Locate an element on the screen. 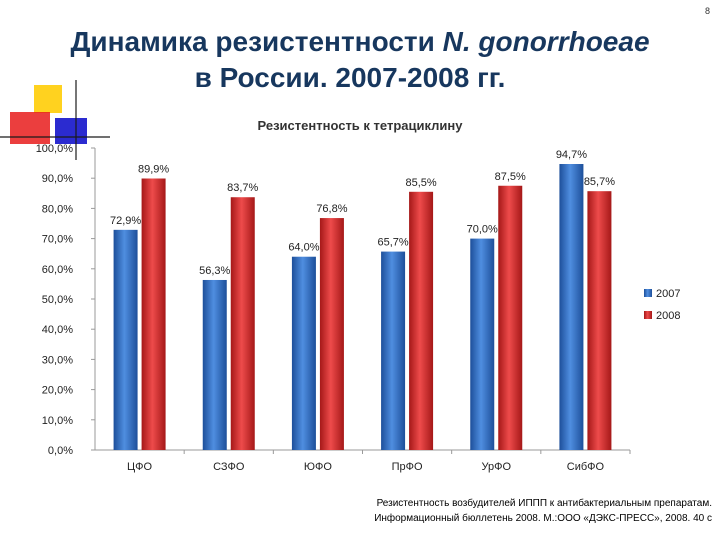  bar-value-label: 76,8% is located at coordinates (331, 209).